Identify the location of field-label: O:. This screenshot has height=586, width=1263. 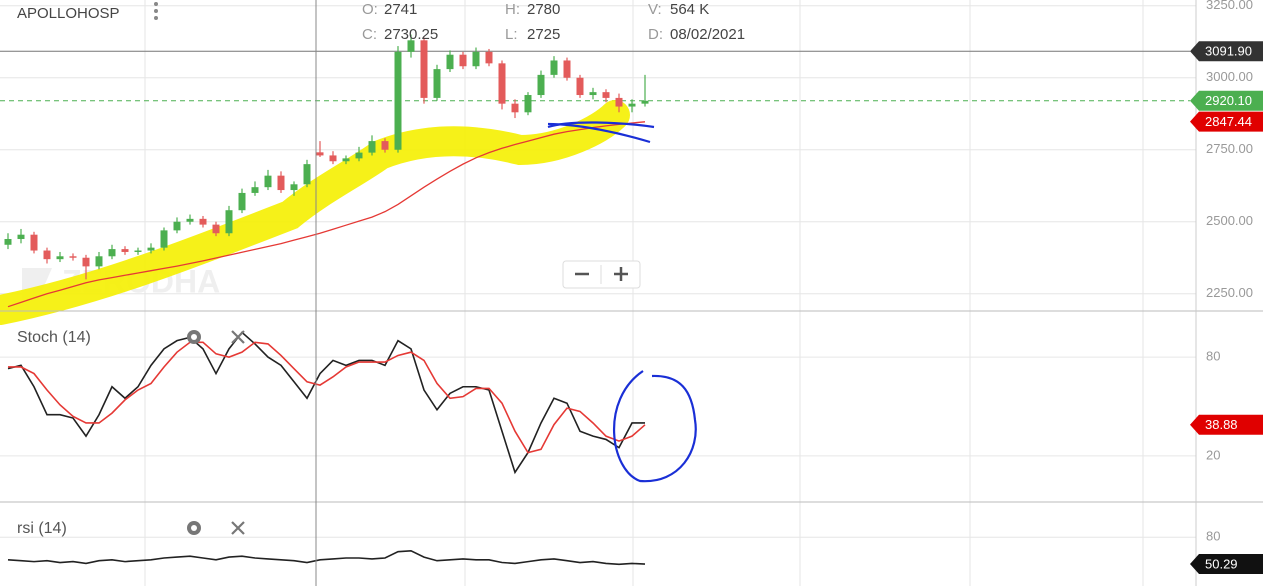
(370, 9).